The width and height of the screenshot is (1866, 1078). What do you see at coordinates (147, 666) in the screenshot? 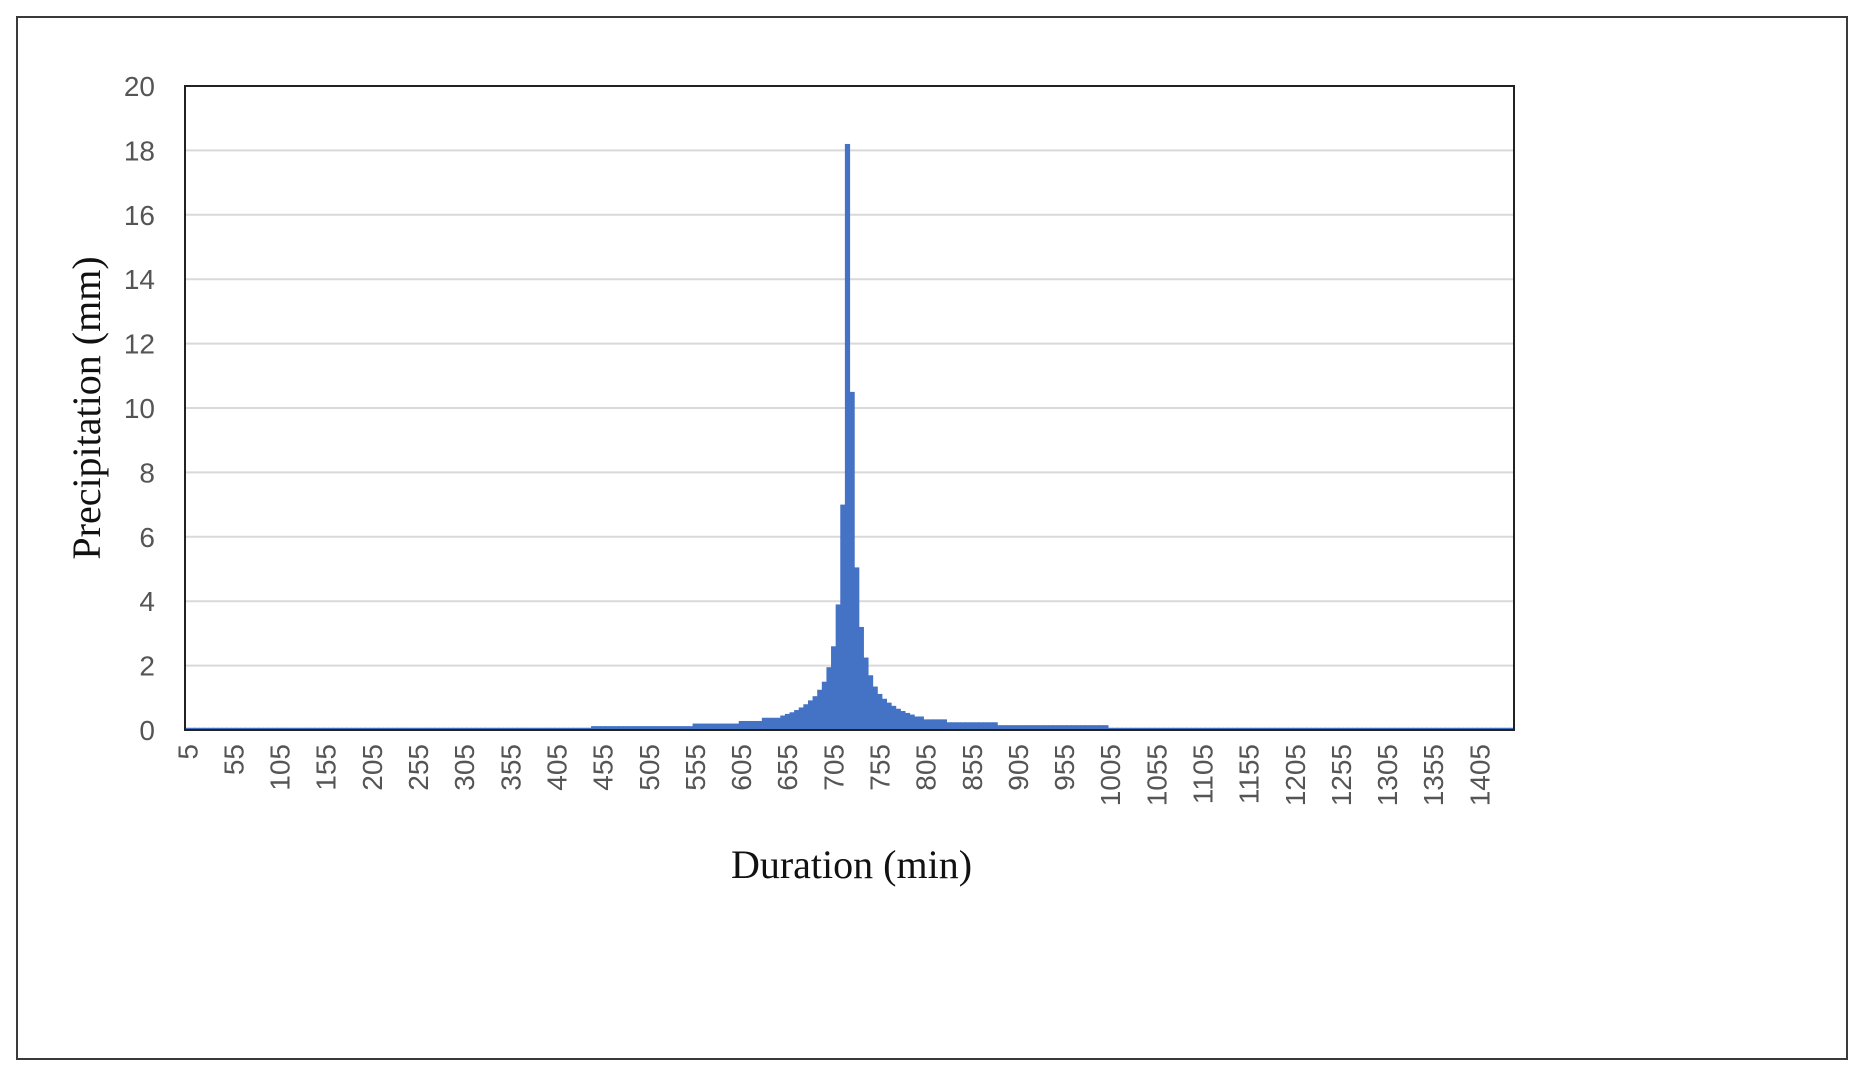
I see `y-tick-label: 2` at bounding box center [147, 666].